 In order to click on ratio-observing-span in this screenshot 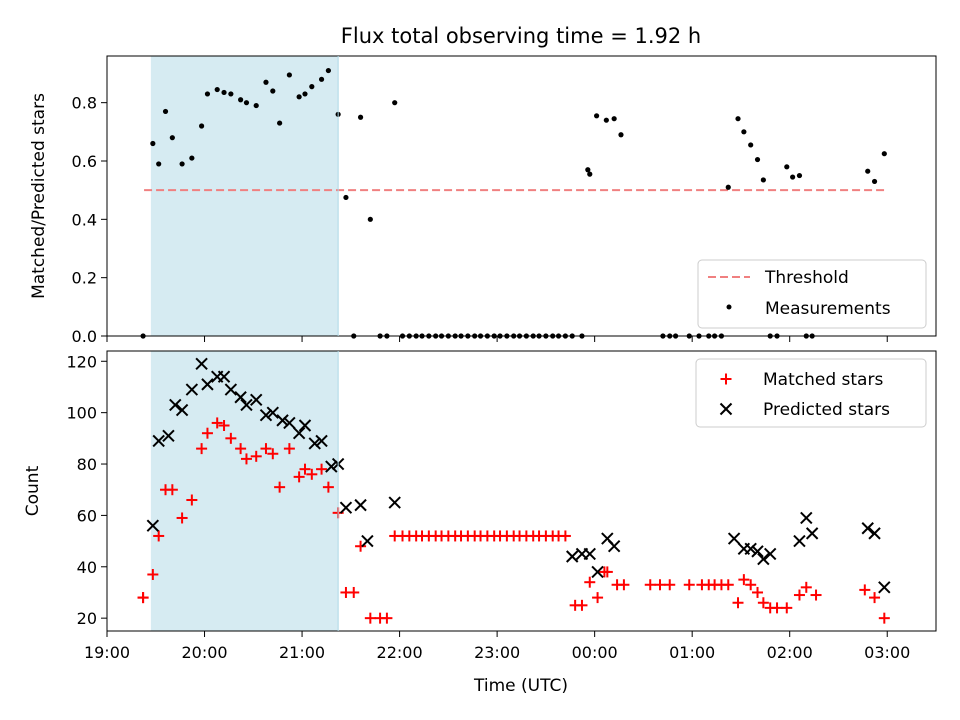, I will do `click(244, 196)`.